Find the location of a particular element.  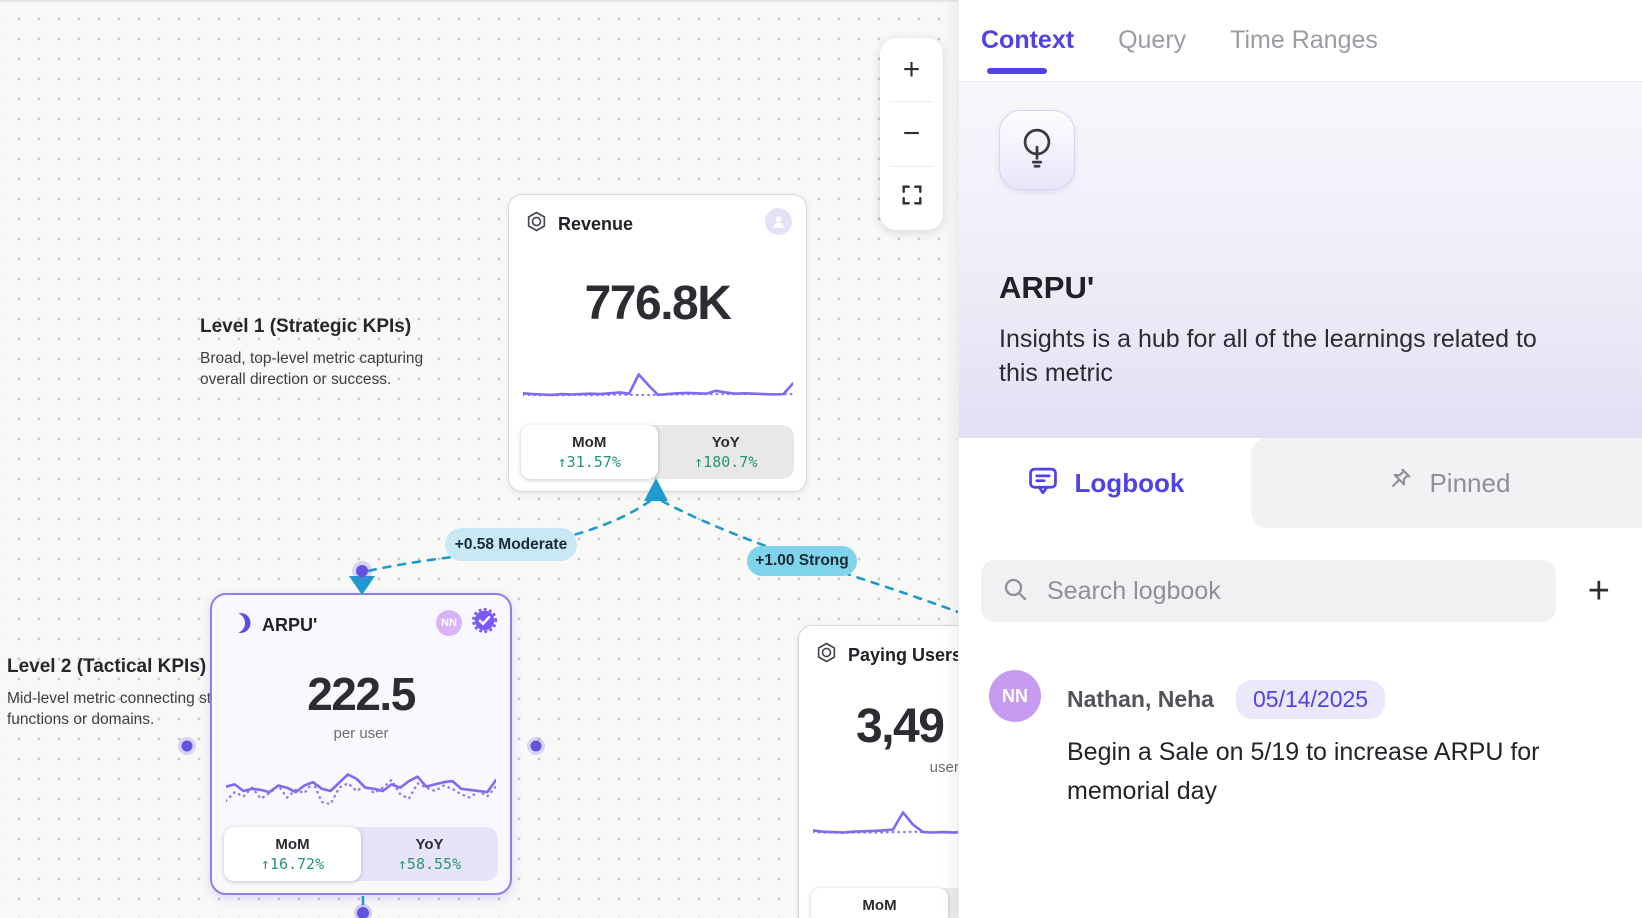

card-value: 222.5 is located at coordinates (361, 694).